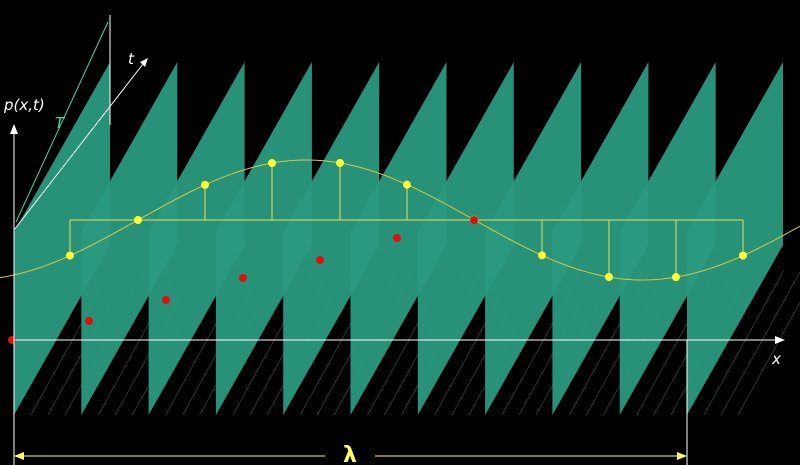 This screenshot has height=465, width=800. Describe the element at coordinates (780, 340) in the screenshot. I see `x-arrow` at that location.